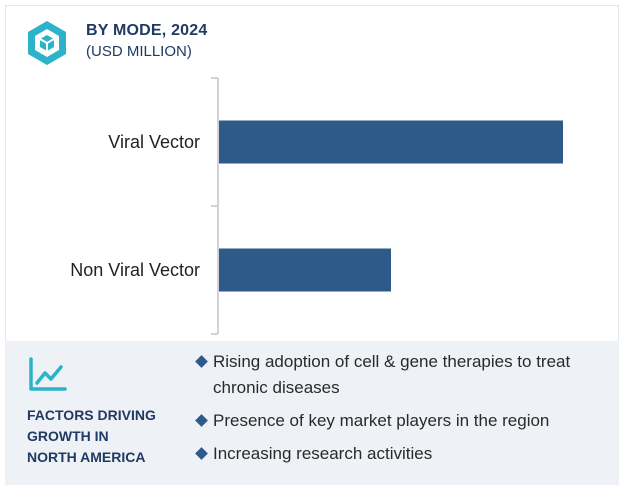  I want to click on factor-text: Increasing research activities, so click(323, 453).